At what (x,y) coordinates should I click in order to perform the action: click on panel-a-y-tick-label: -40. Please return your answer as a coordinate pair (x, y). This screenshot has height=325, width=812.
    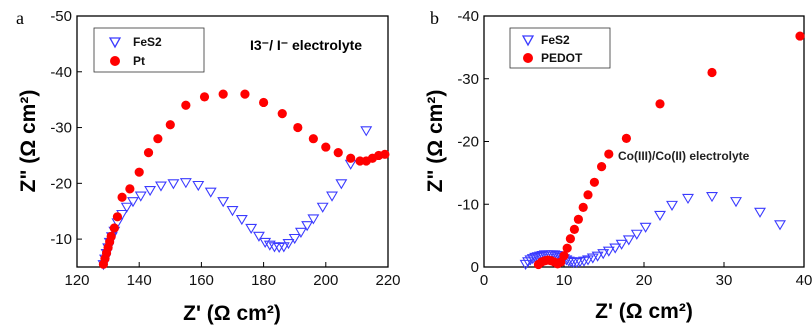
    Looking at the image, I should click on (61, 72).